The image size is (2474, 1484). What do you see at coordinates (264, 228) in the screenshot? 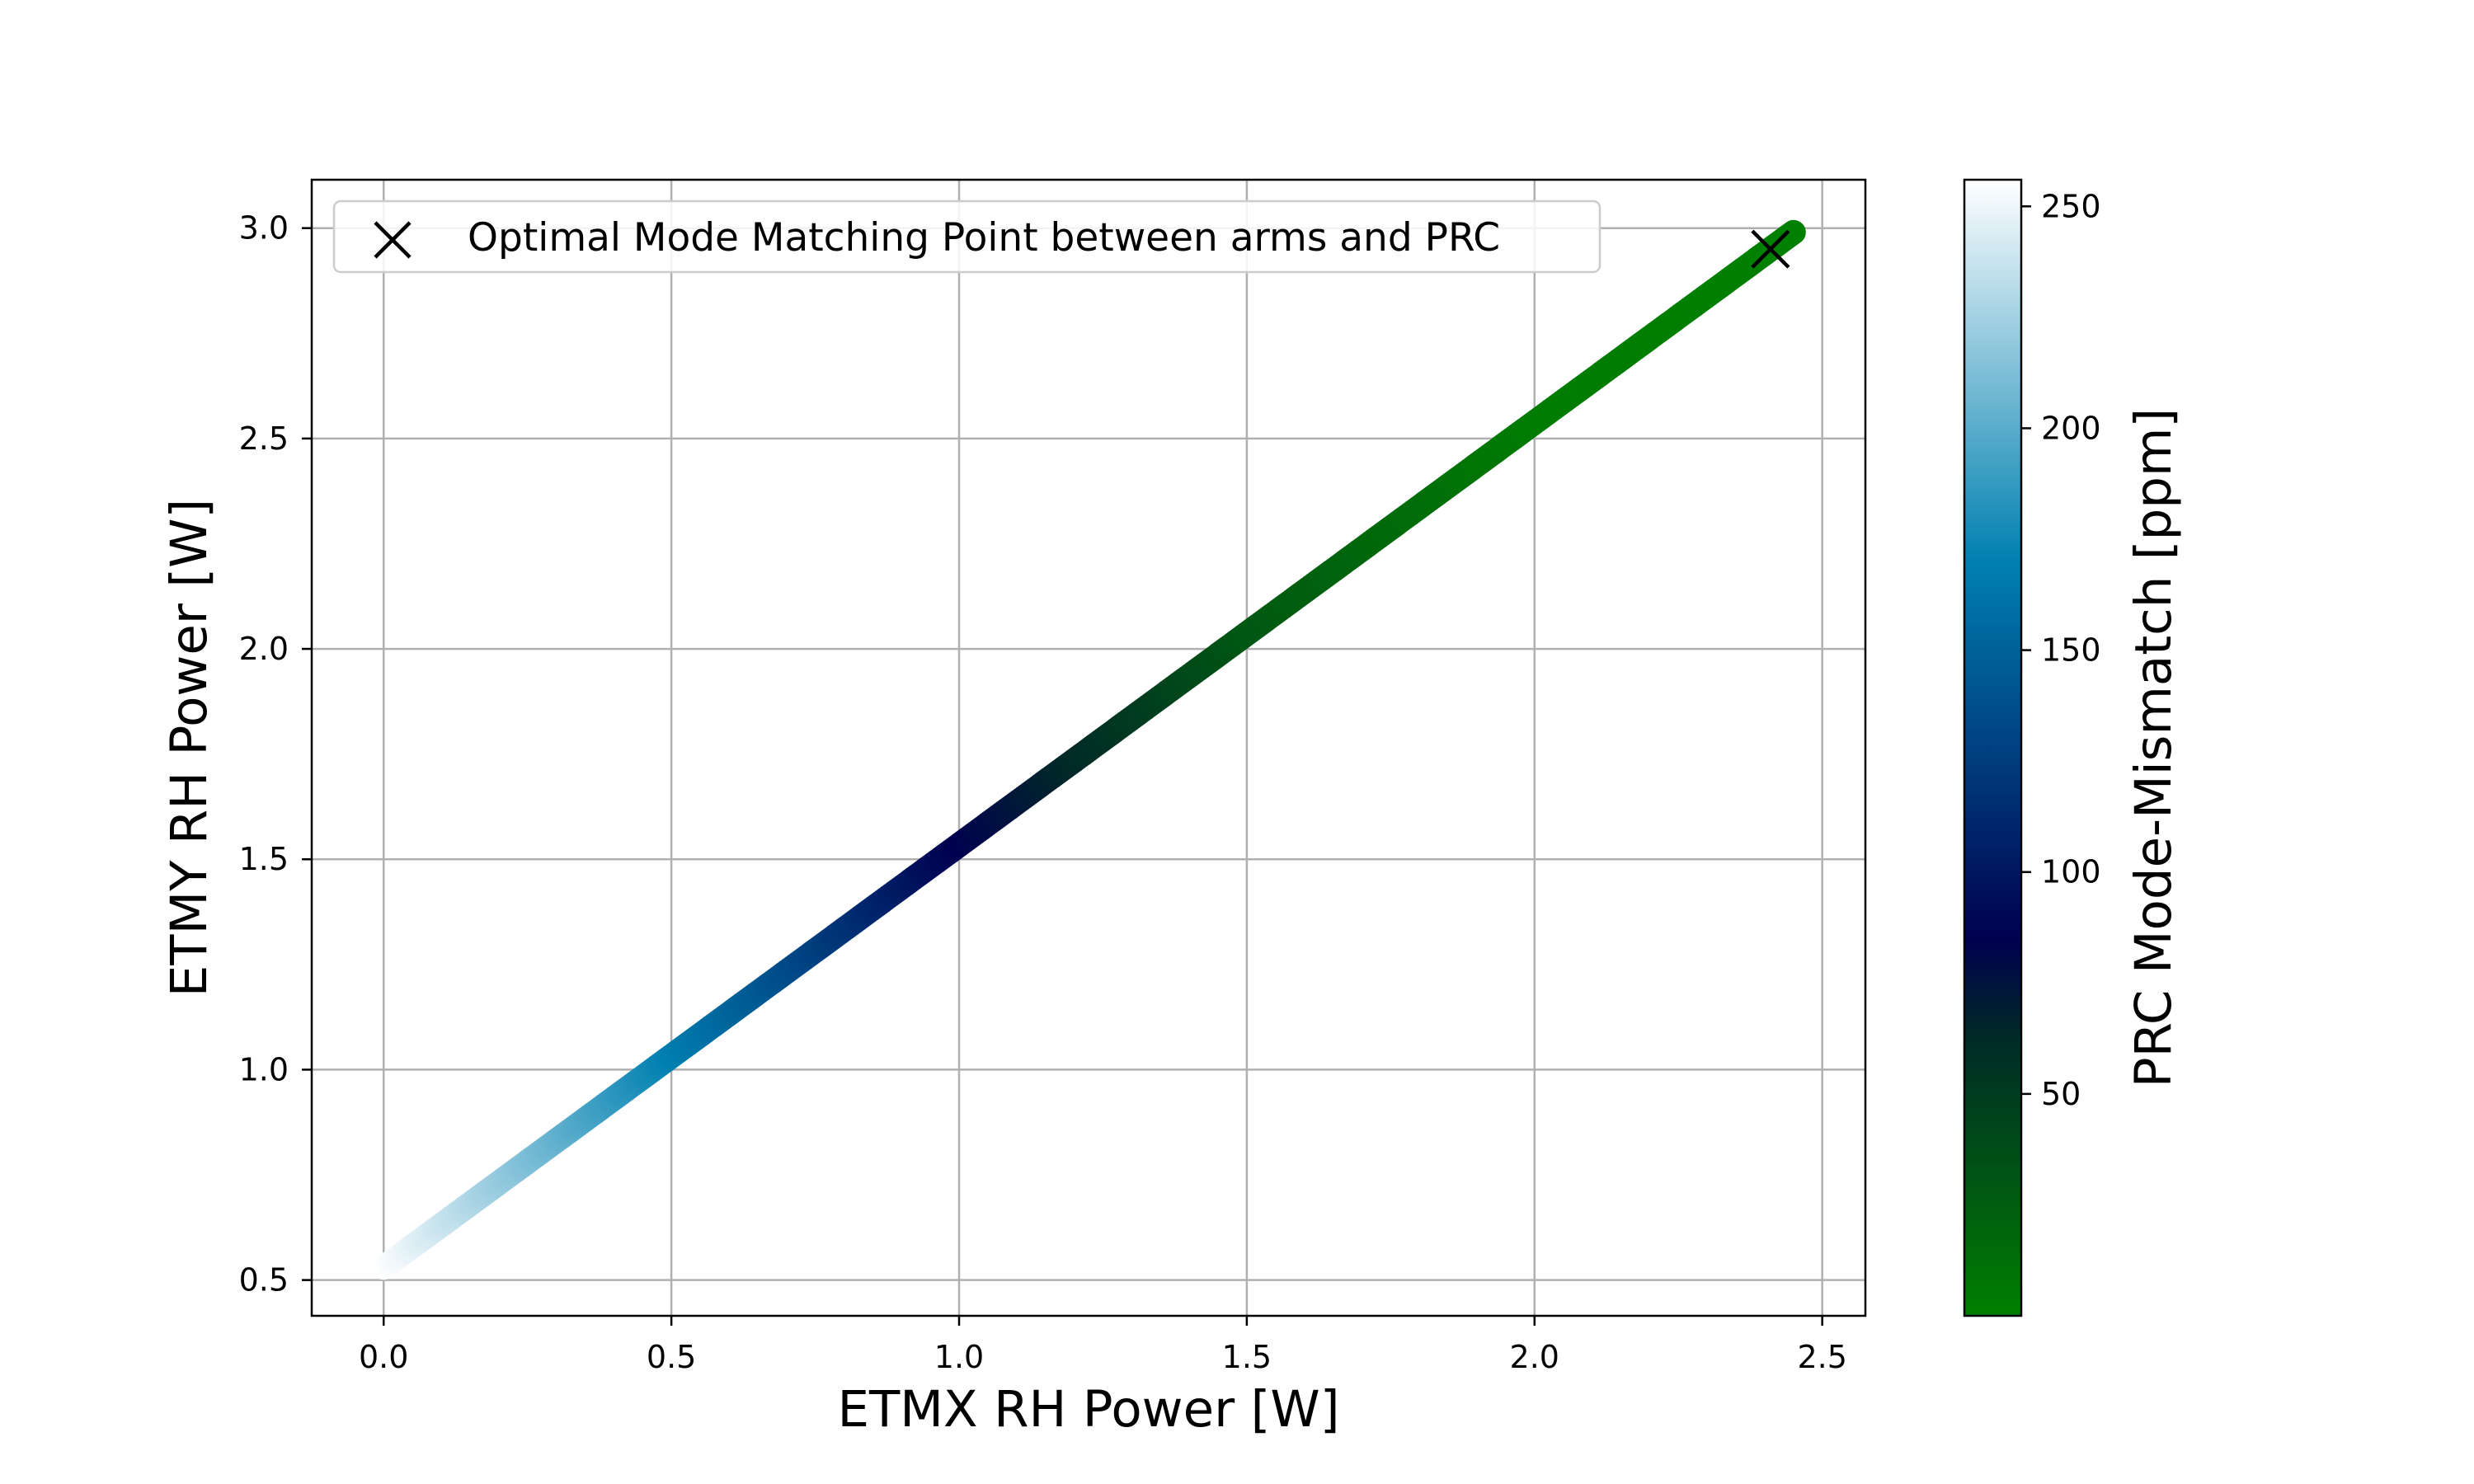
I see `y-tick-label: 3.0` at bounding box center [264, 228].